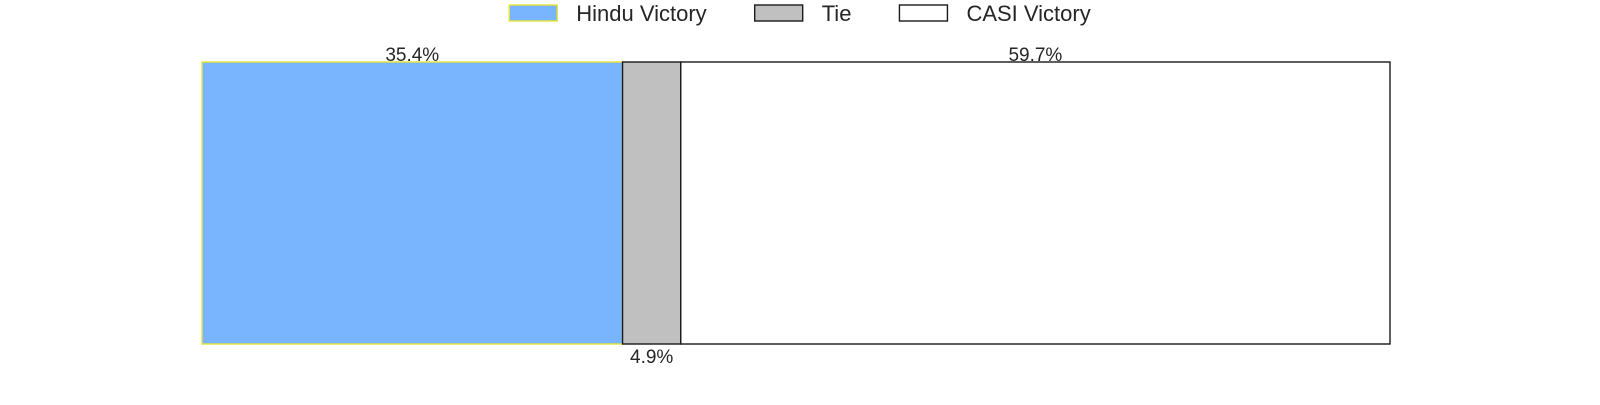  What do you see at coordinates (412, 55) in the screenshot?
I see `value-label-hindu-victory: 35.4%` at bounding box center [412, 55].